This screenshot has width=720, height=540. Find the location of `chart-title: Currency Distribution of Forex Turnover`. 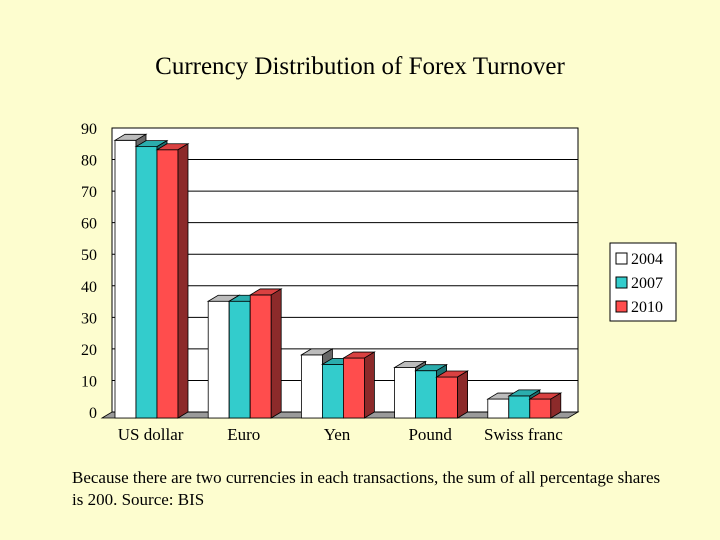

chart-title: Currency Distribution of Forex Turnover is located at coordinates (360, 66).